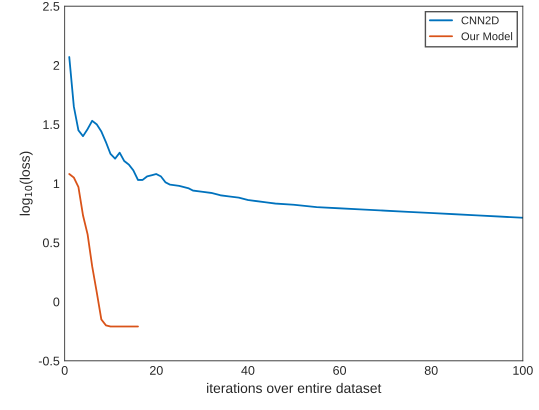 The width and height of the screenshot is (539, 410). Describe the element at coordinates (103, 250) in the screenshot. I see `line-series` at that location.